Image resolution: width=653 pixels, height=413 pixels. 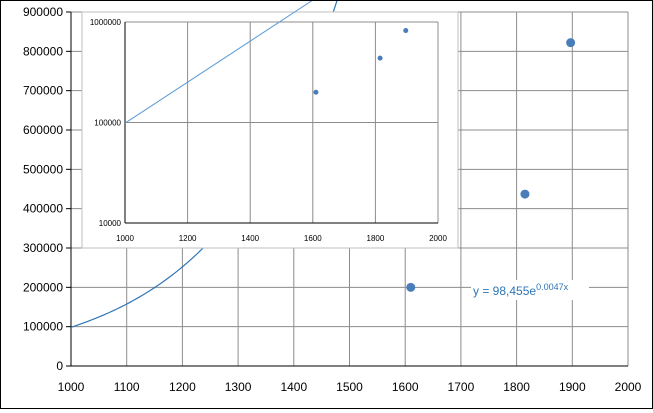 What do you see at coordinates (110, 223) in the screenshot?
I see `inset-y-tick-label: 10000` at bounding box center [110, 223].